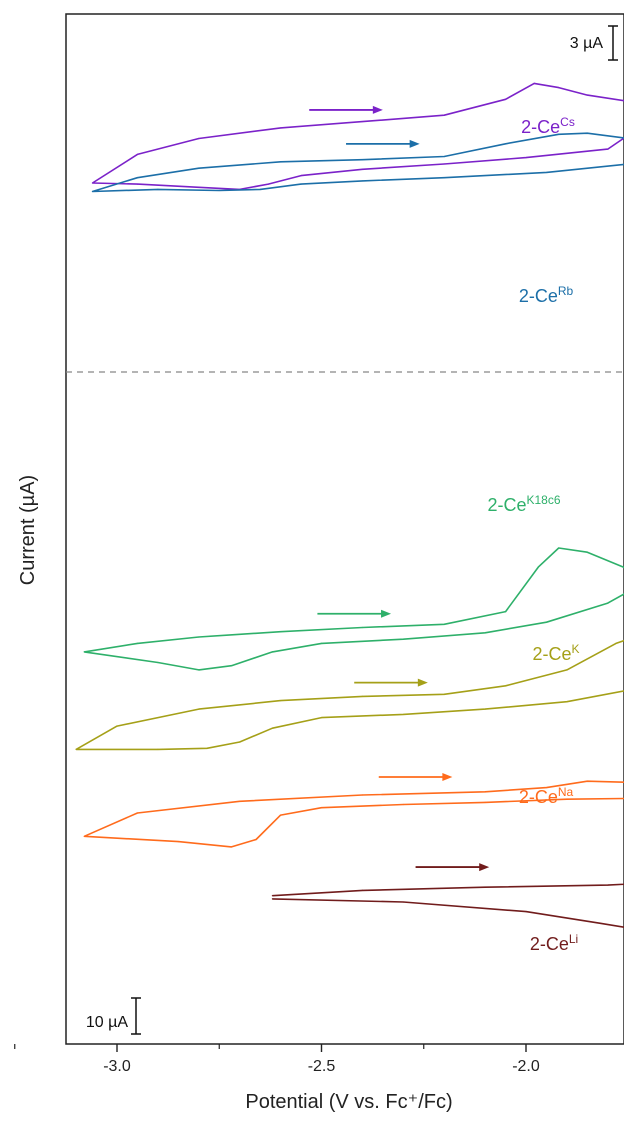  Describe the element at coordinates (353, 582) in the screenshot. I see `trace-k18c6: 2-CeK18c6` at that location.